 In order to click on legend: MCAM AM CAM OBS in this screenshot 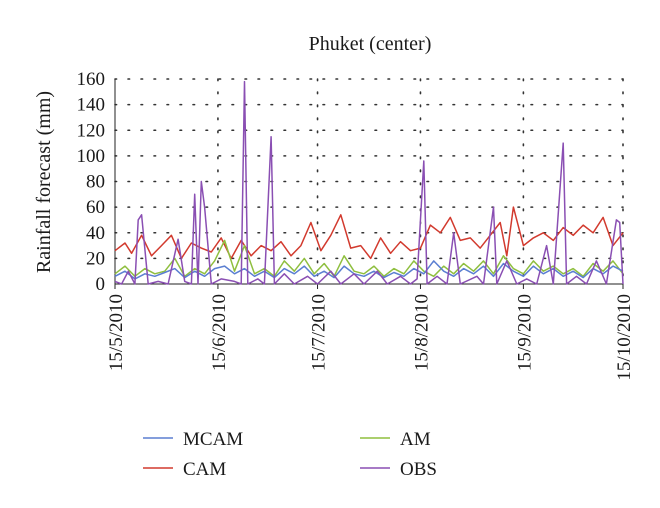, I will do `click(290, 454)`.